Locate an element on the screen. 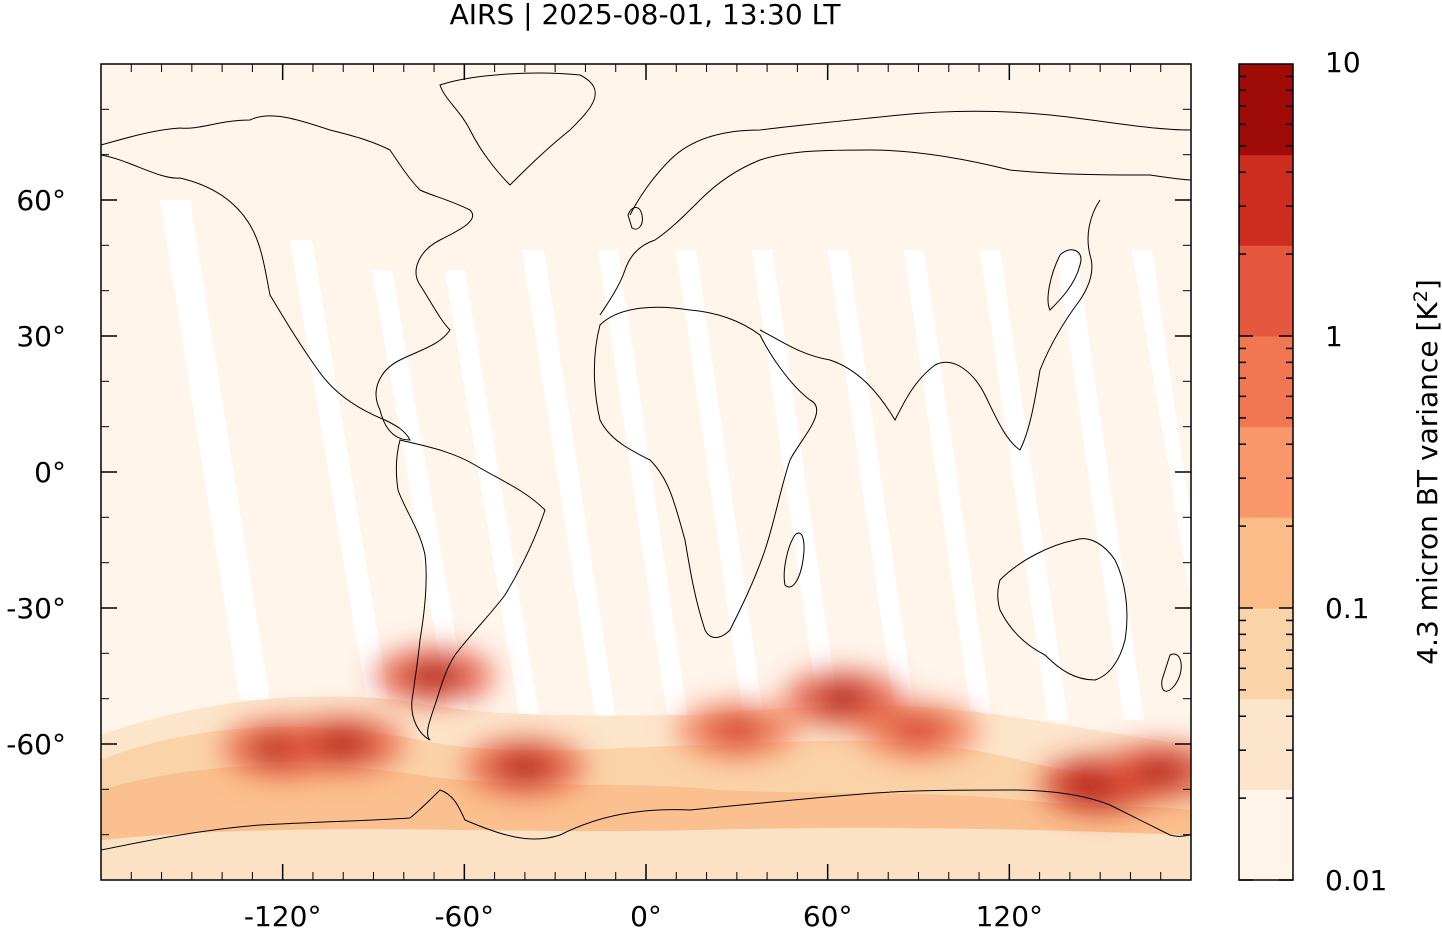 The height and width of the screenshot is (930, 1442). y-tick-label: 30° is located at coordinates (41, 336).